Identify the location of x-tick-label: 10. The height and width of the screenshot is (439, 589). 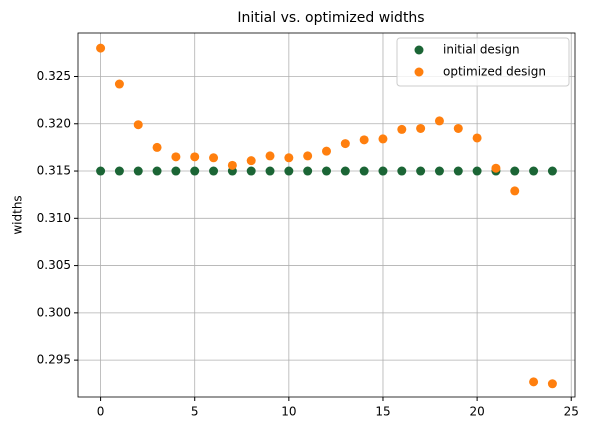
(288, 412).